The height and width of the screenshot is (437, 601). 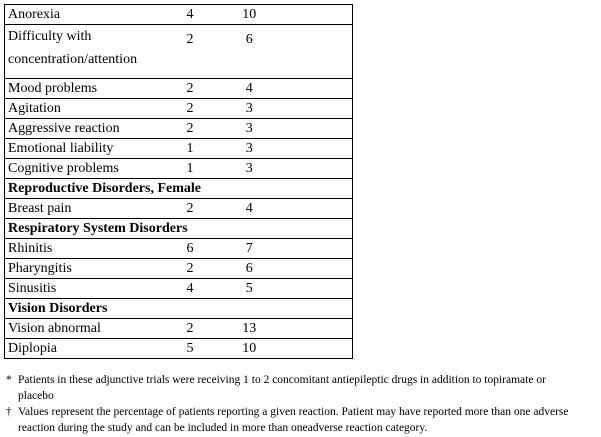 I want to click on reaction-name-cell: Vision abnormal, so click(x=82, y=328).